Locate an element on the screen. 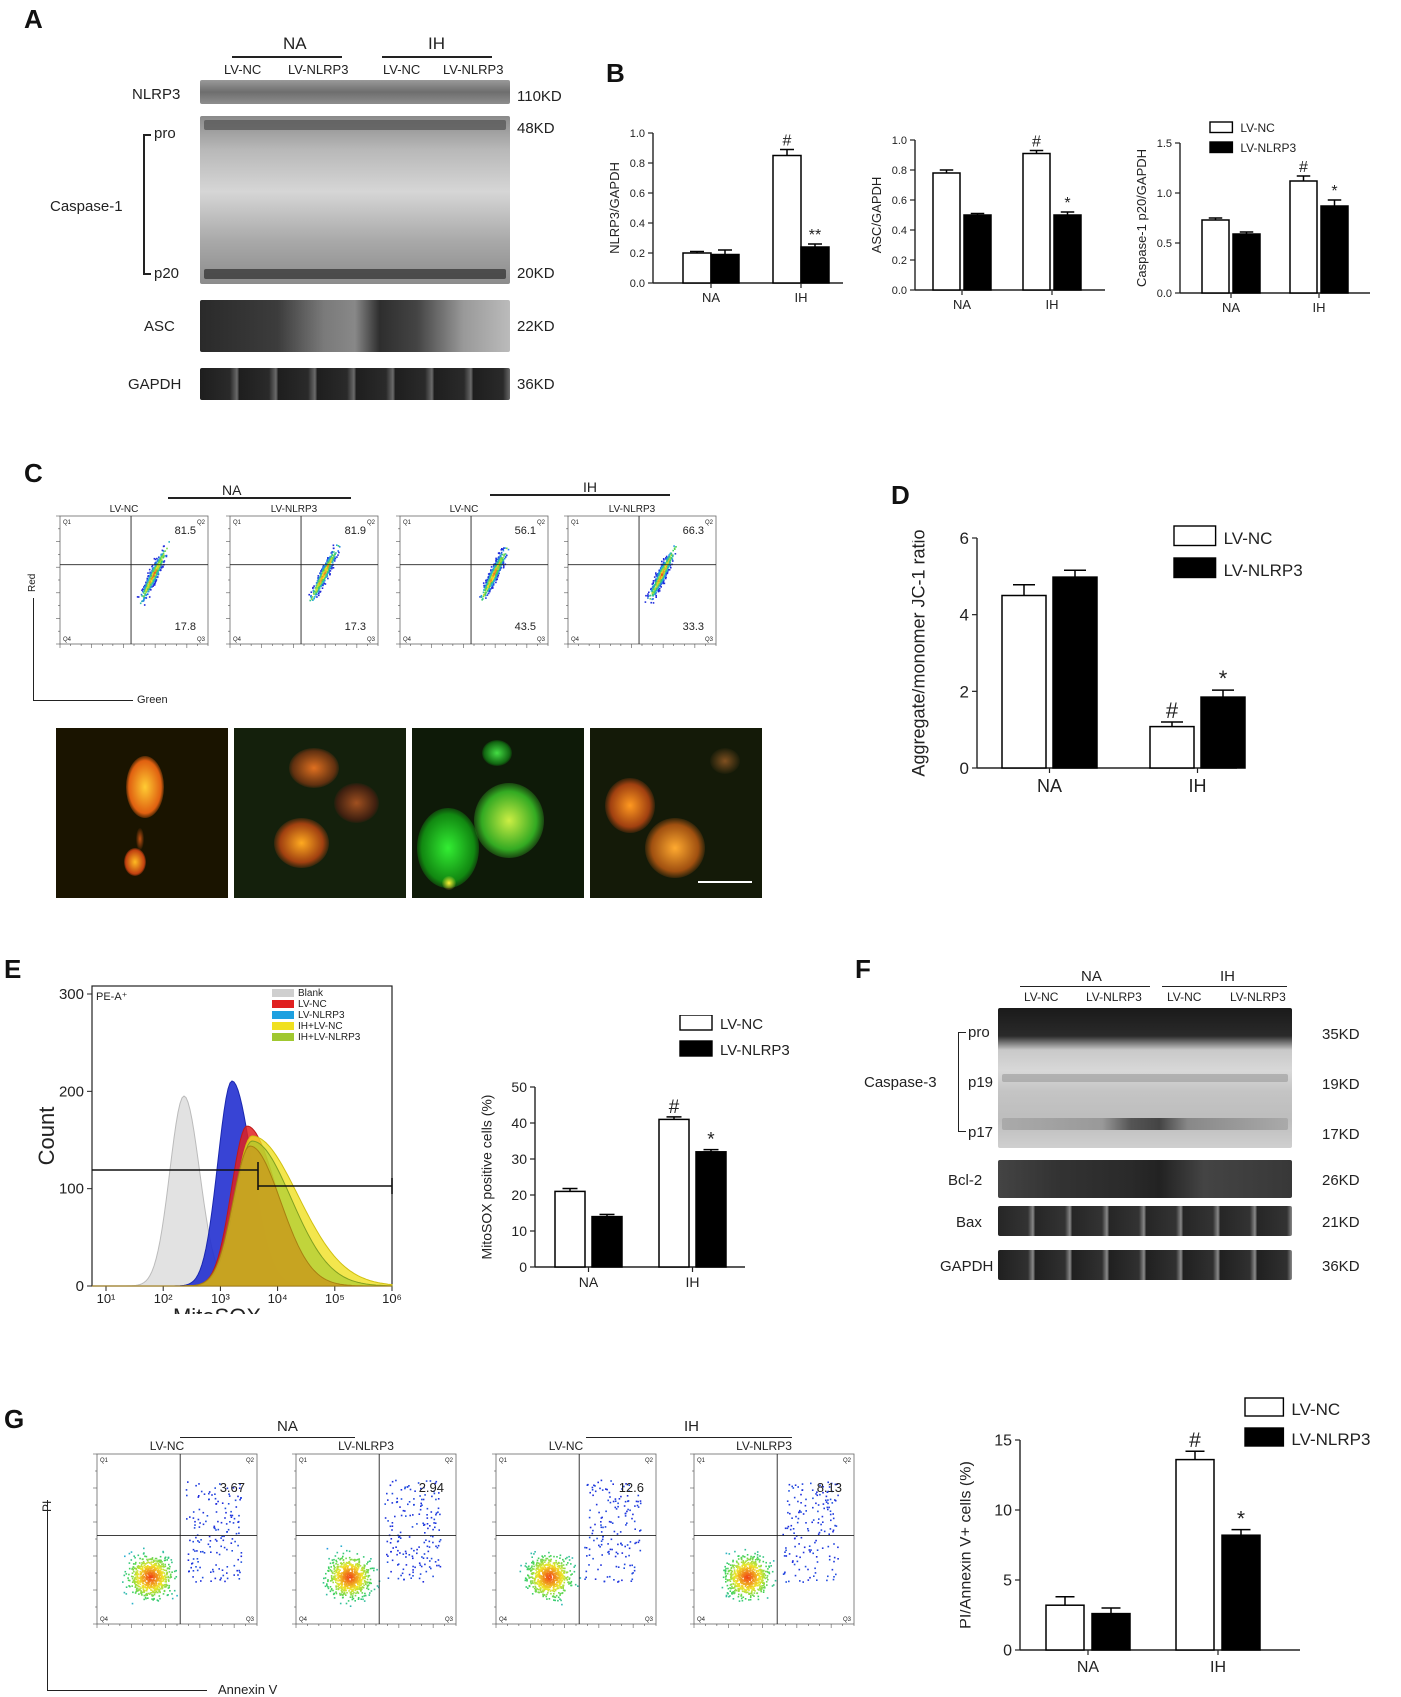  x-tick-label: 10³ is located at coordinates (220, 1298).